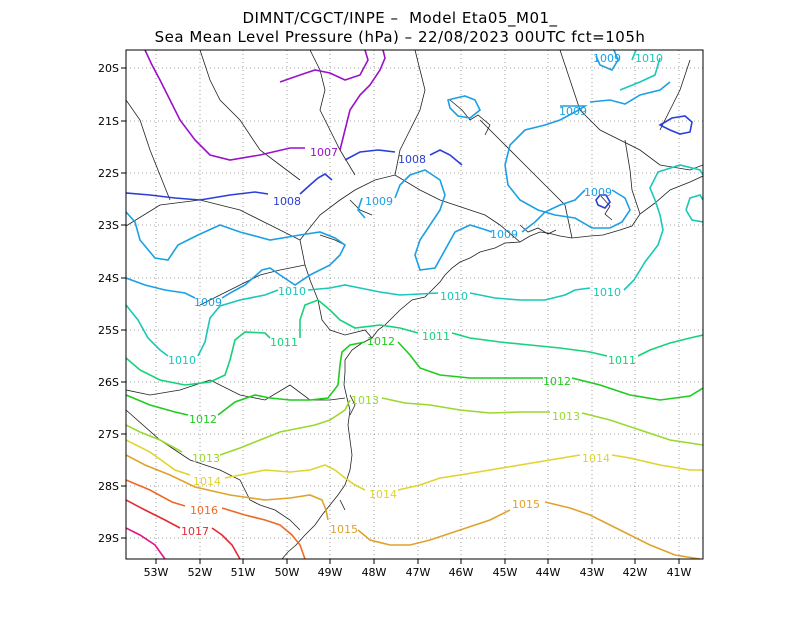 This screenshot has width=800, height=618. What do you see at coordinates (548, 572) in the screenshot?
I see `lon-tick-label: 44W` at bounding box center [548, 572].